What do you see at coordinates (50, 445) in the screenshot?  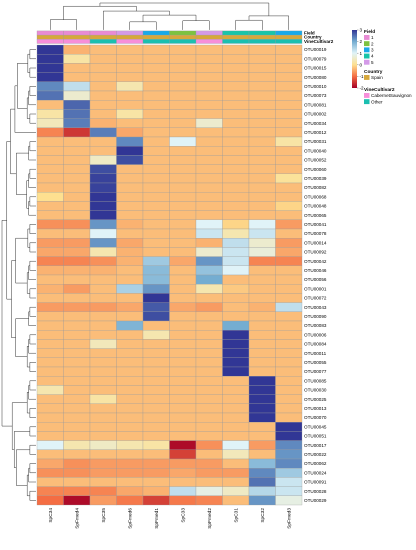 I see `heatmap-cell-OTU00017-SpC34` at bounding box center [50, 445].